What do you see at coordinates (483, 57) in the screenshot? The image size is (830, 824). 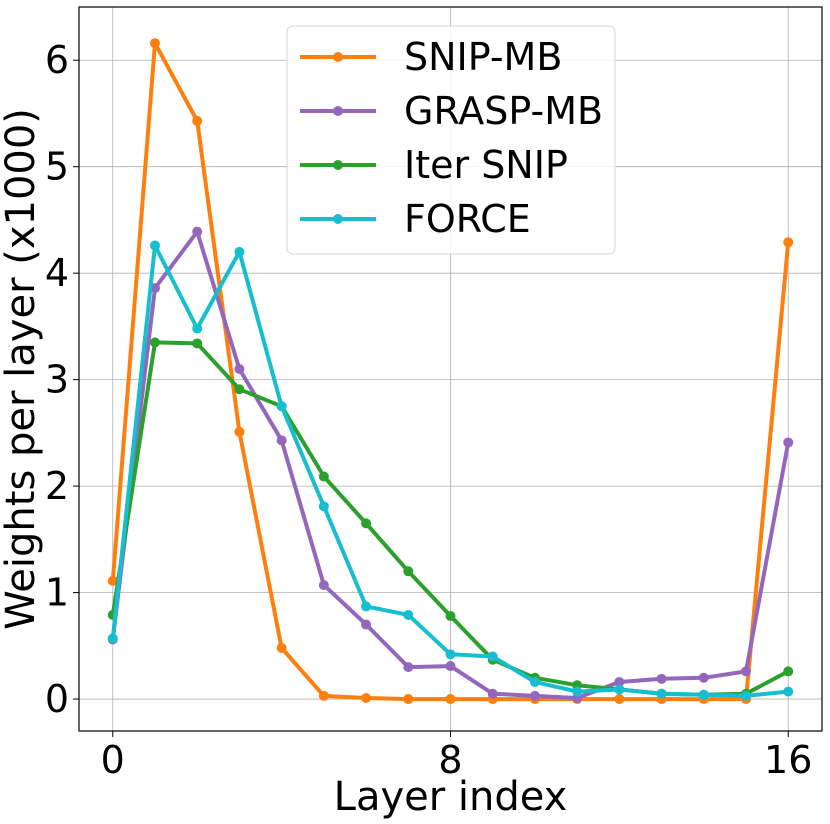 I see `legend-label-snip-mb: SNIP-MB` at bounding box center [483, 57].